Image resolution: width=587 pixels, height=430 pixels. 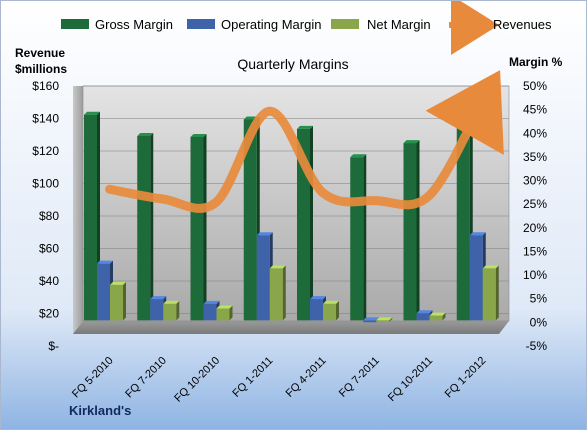 What do you see at coordinates (535, 86) in the screenshot?
I see `right-tick-label: 50%` at bounding box center [535, 86].